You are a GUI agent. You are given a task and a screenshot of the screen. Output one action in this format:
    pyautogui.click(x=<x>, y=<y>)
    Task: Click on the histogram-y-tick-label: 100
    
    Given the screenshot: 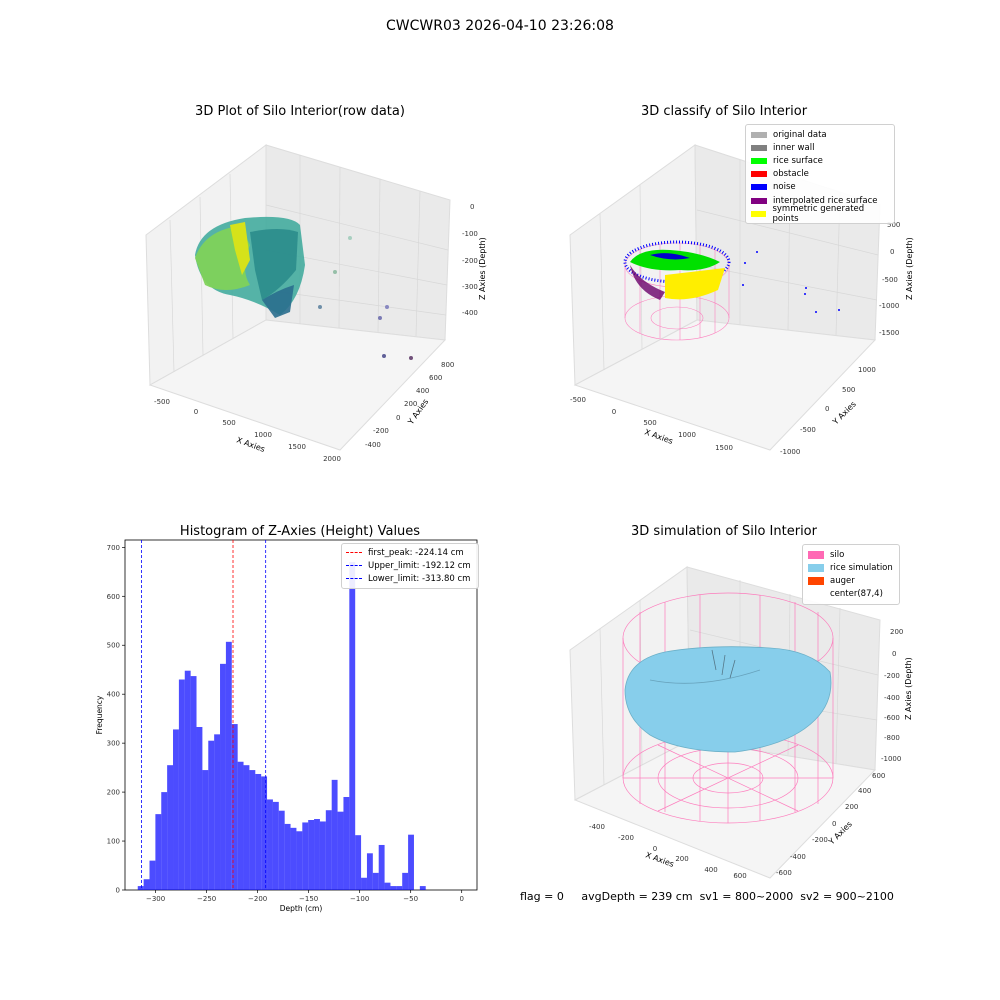 What is the action you would take?
    pyautogui.click(x=113, y=842)
    